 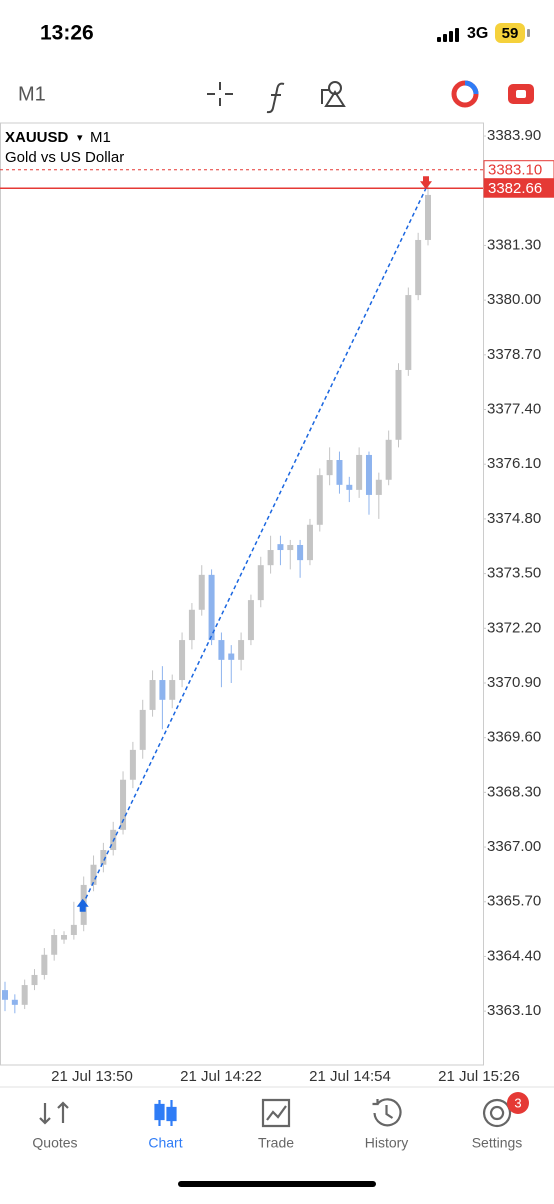 I want to click on y-tick-label: 3363.10, so click(x=514, y=1010).